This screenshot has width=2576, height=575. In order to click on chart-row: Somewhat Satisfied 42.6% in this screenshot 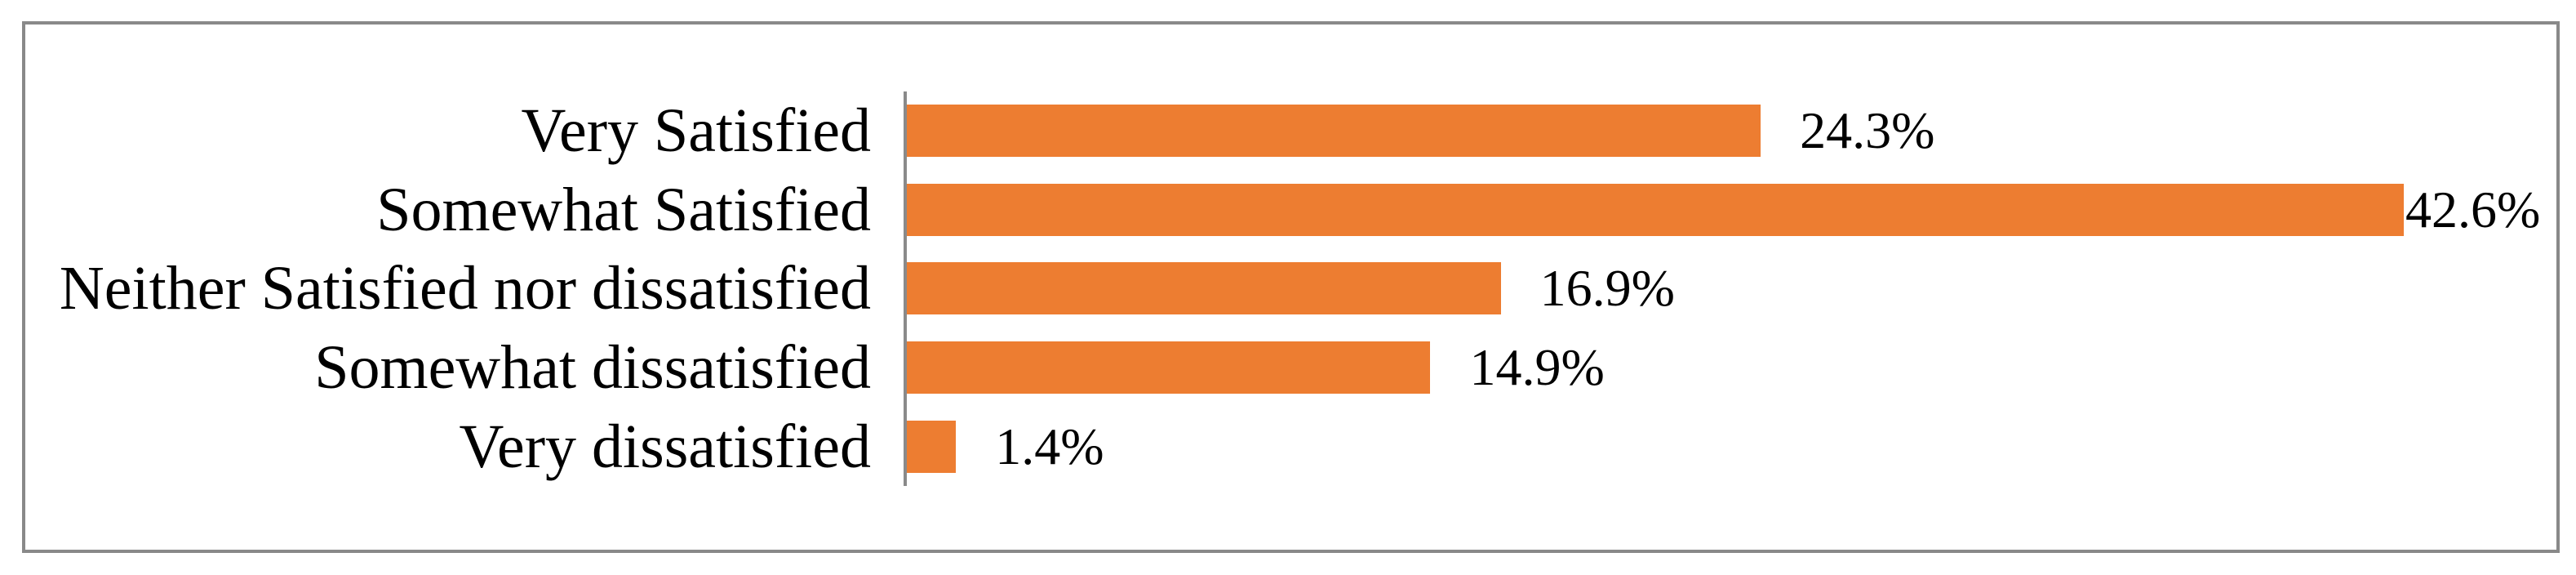, I will do `click(1288, 210)`.